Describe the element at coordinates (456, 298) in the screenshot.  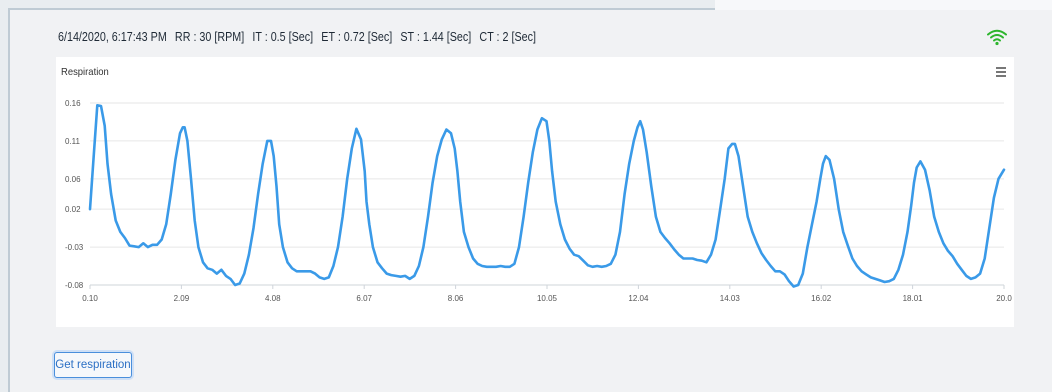
I see `x-tick-label: 8.06` at that location.